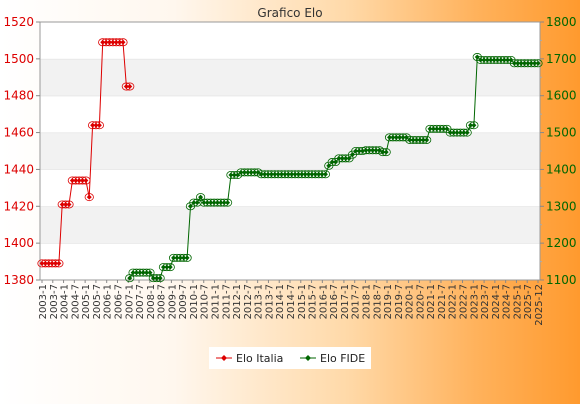 Image resolution: width=580 pixels, height=404 pixels. Describe the element at coordinates (323, 301) in the screenshot. I see `x-tick-label: 2016-1` at that location.